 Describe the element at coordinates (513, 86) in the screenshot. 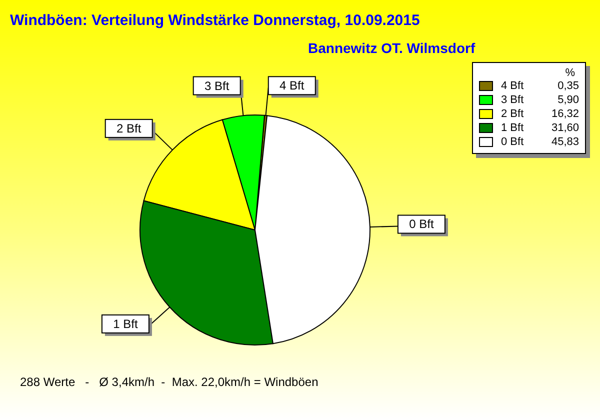

I see `legend-label: 4 Bft` at that location.